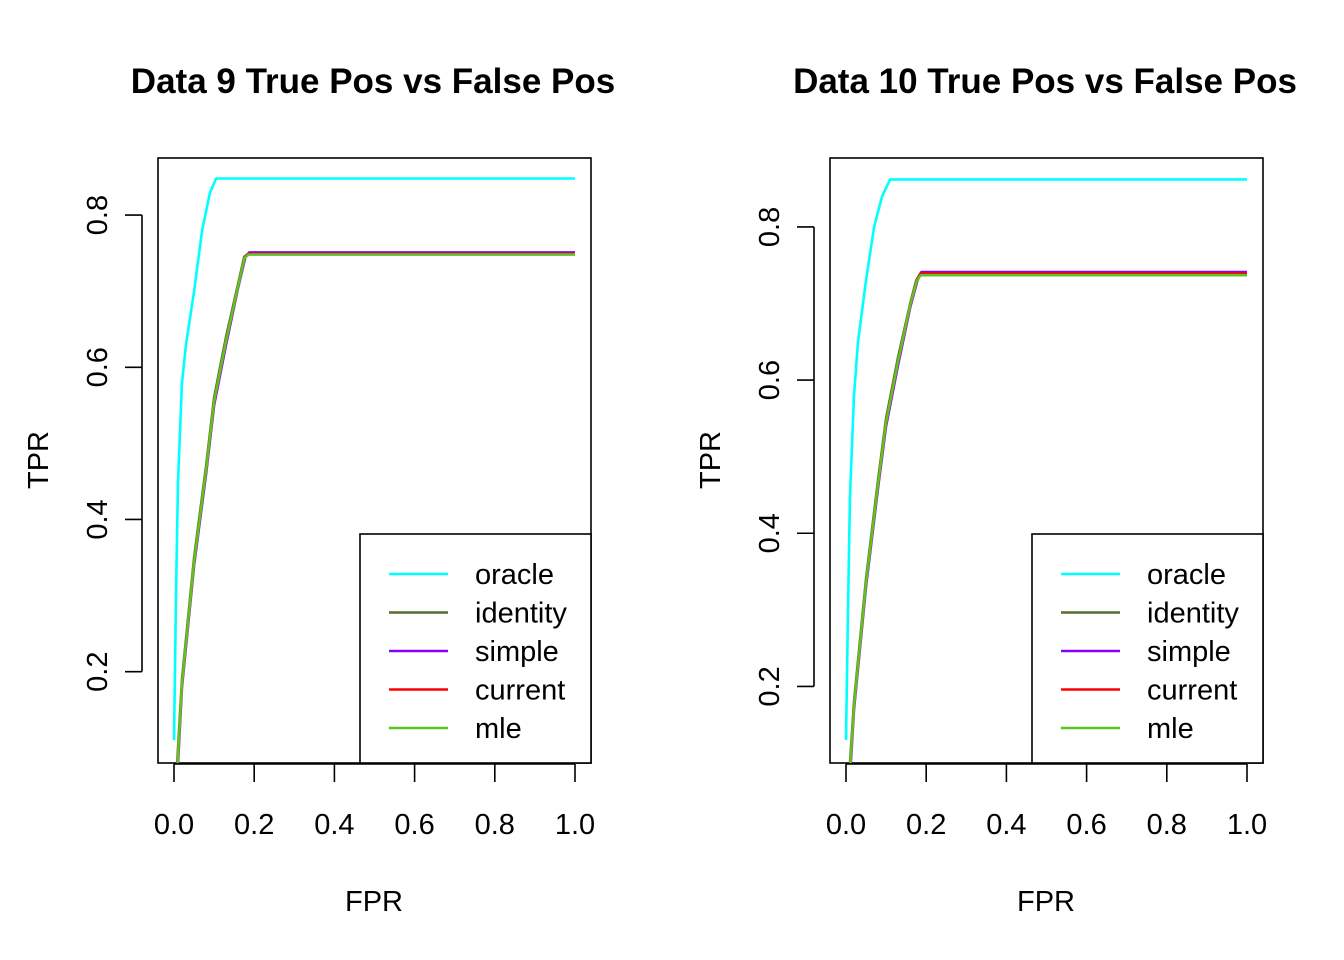 The image size is (1344, 960). I want to click on chart-title: Data 9 True Pos vs False Pos, so click(373, 81).